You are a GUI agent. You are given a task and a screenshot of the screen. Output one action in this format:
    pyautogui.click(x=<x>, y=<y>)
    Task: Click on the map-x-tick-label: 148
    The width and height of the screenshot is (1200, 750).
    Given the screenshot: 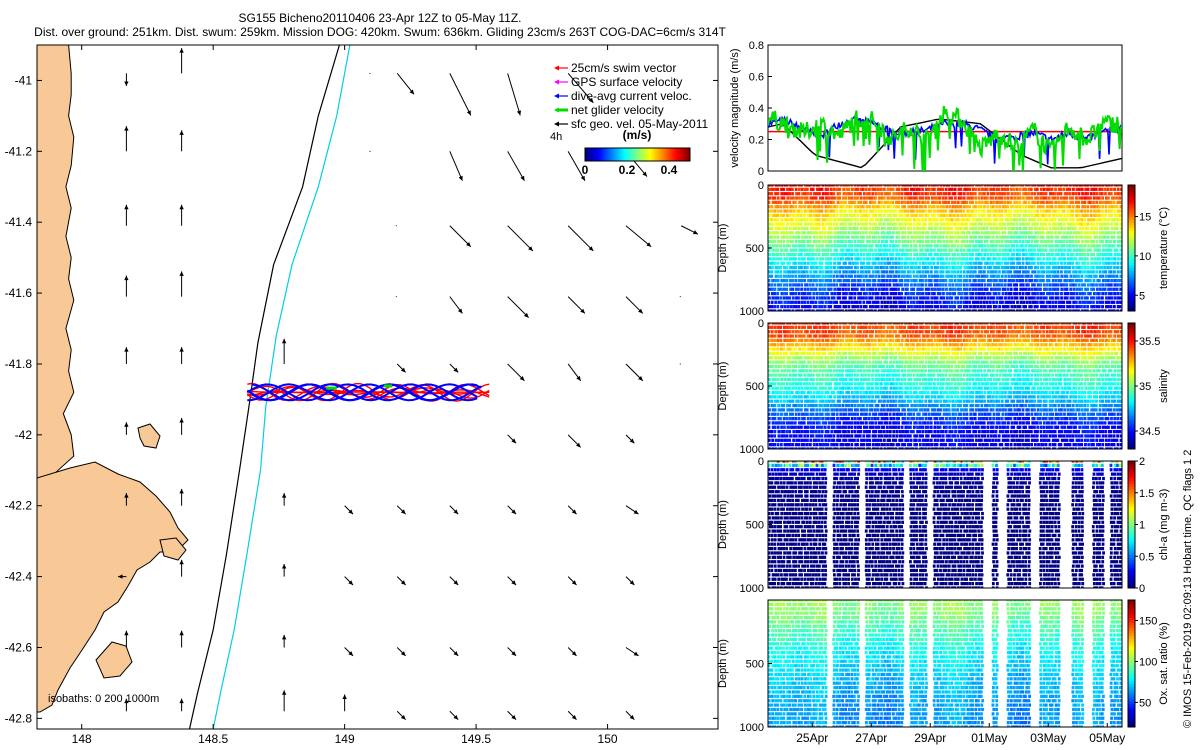 What is the action you would take?
    pyautogui.click(x=82, y=739)
    